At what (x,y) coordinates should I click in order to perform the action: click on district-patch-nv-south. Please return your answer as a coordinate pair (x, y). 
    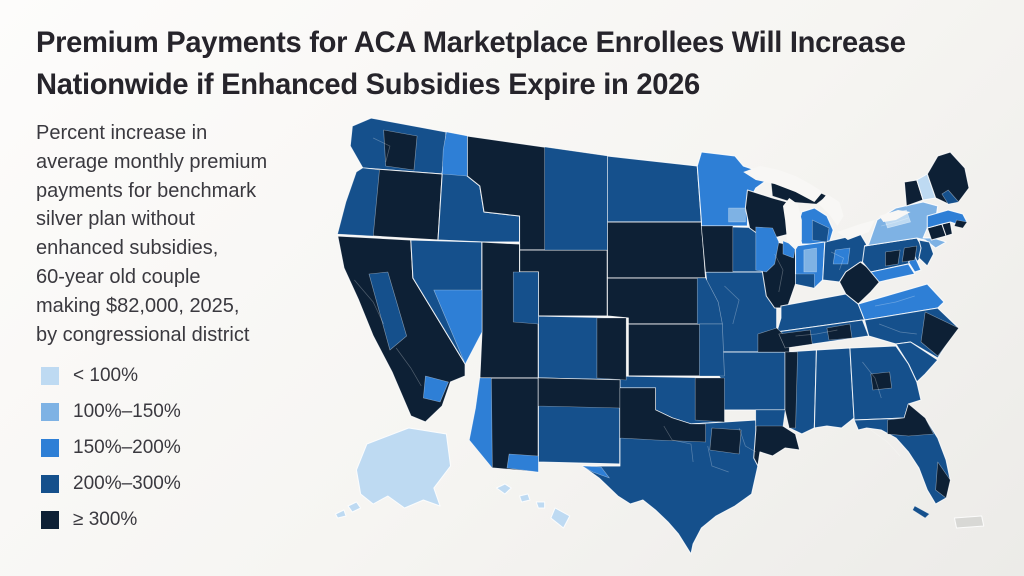
    Looking at the image, I should click on (458, 327).